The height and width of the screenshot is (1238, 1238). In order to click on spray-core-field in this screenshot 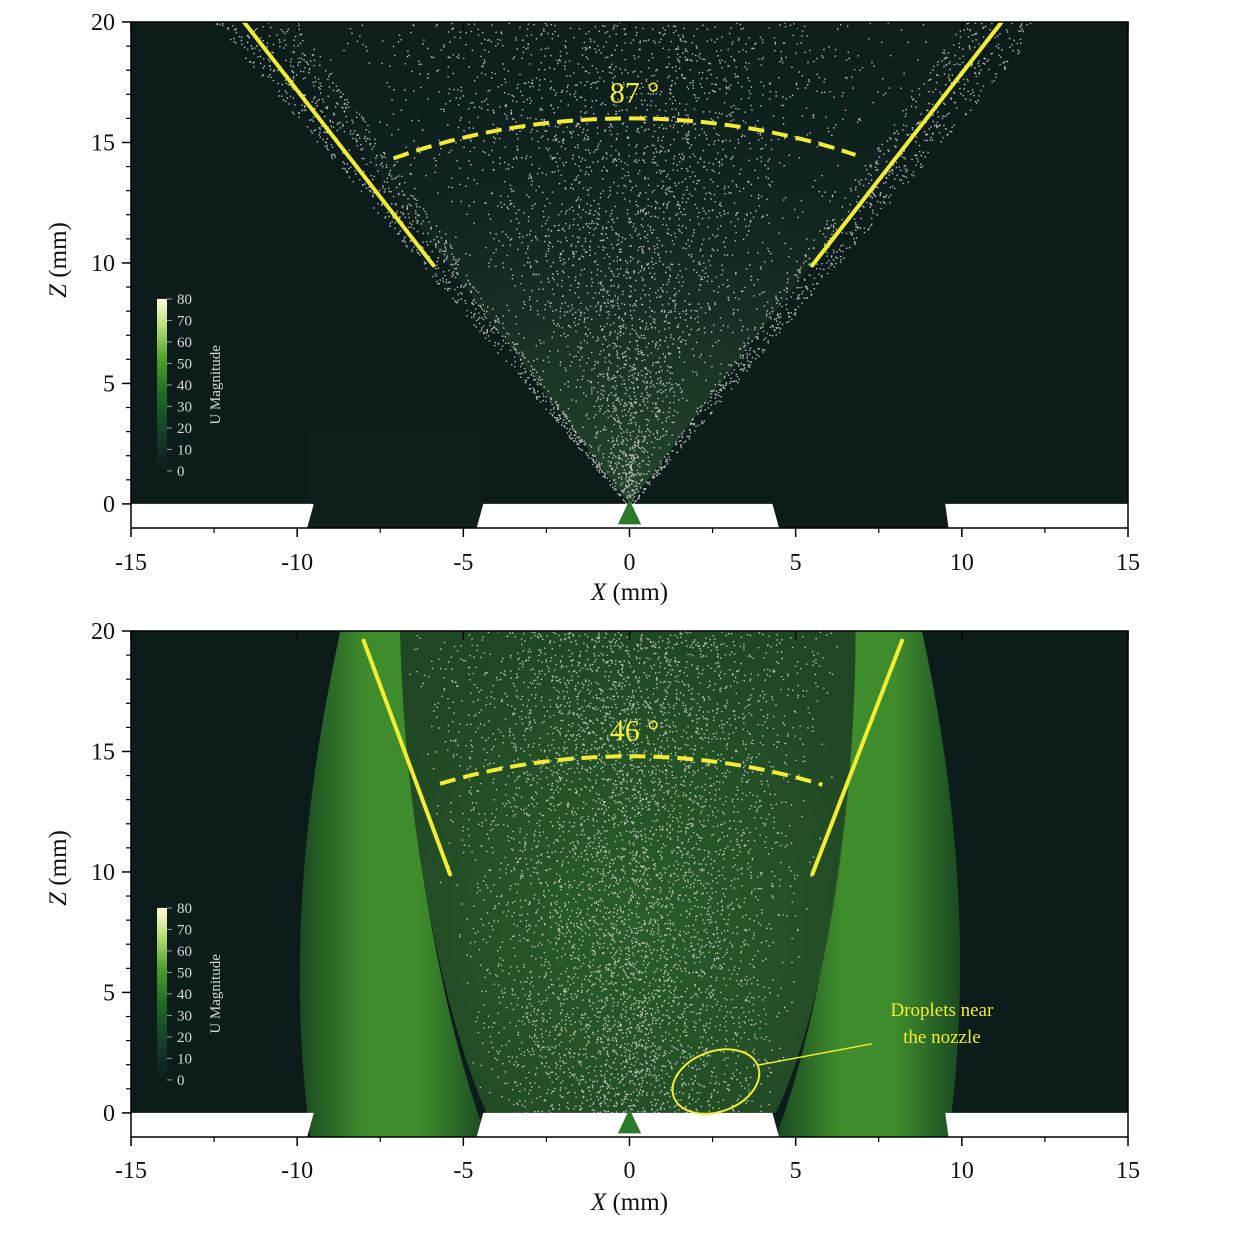, I will do `click(628, 872)`.